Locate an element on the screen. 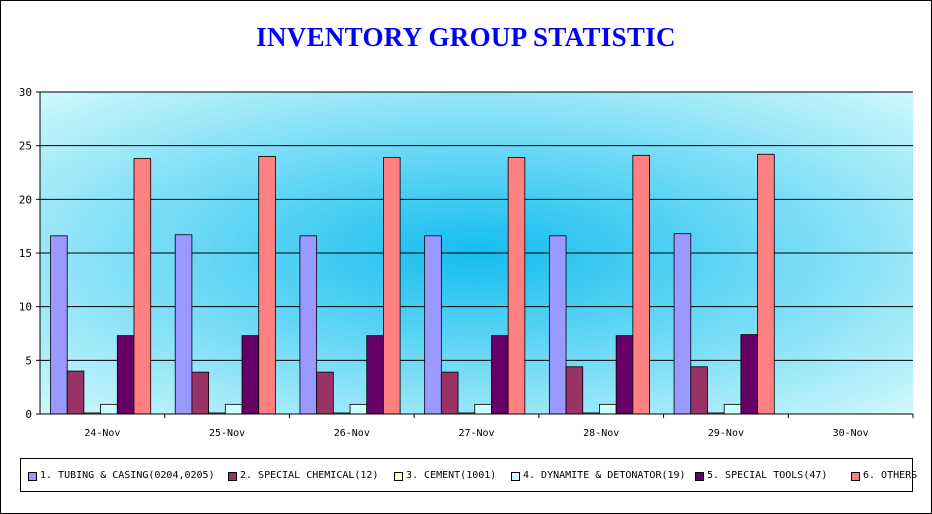 The width and height of the screenshot is (932, 514). bar-series-1-26-Nov is located at coordinates (308, 325).